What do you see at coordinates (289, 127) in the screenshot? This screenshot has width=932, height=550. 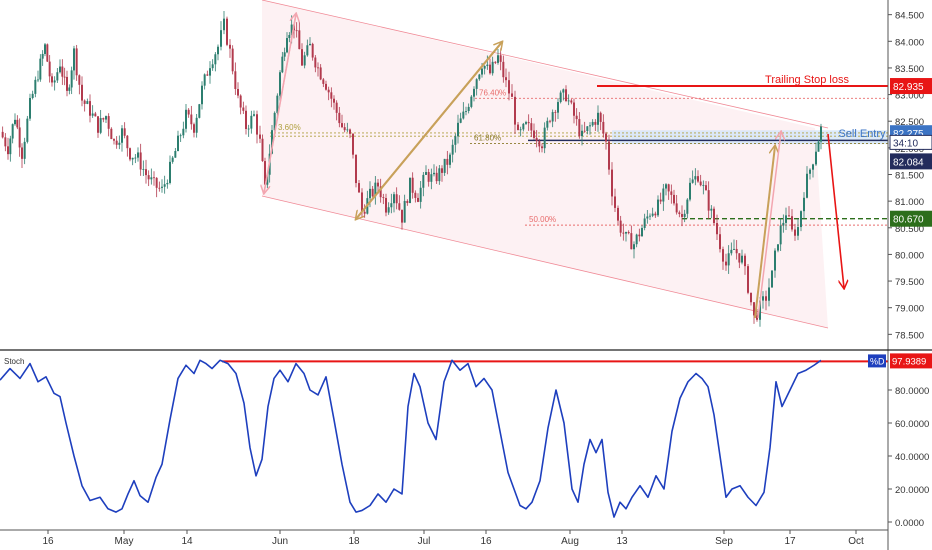 I see `fib-level-label: 3.60%` at bounding box center [289, 127].